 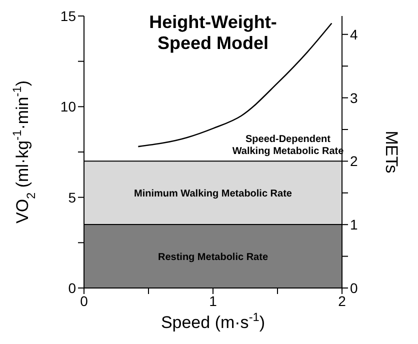 What do you see at coordinates (354, 224) in the screenshot?
I see `y2-tick-label: 1` at bounding box center [354, 224].